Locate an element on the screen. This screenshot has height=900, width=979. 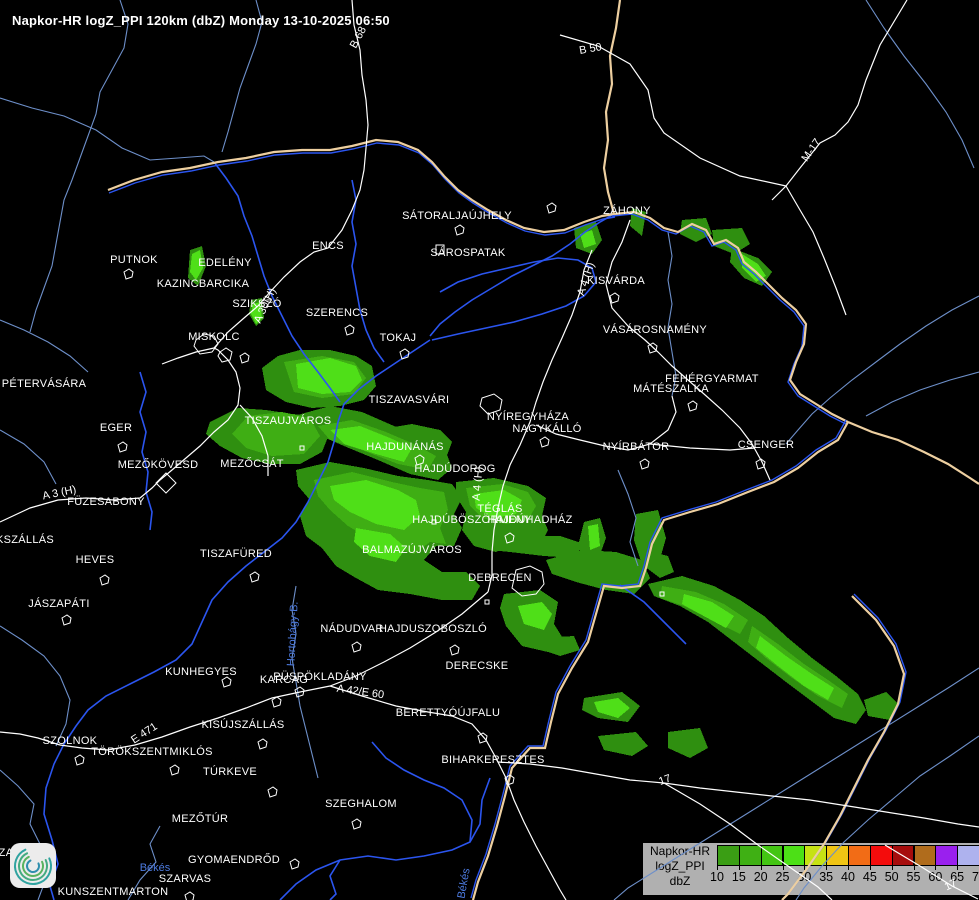
city-label: NÁDUDVAR is located at coordinates (351, 628).